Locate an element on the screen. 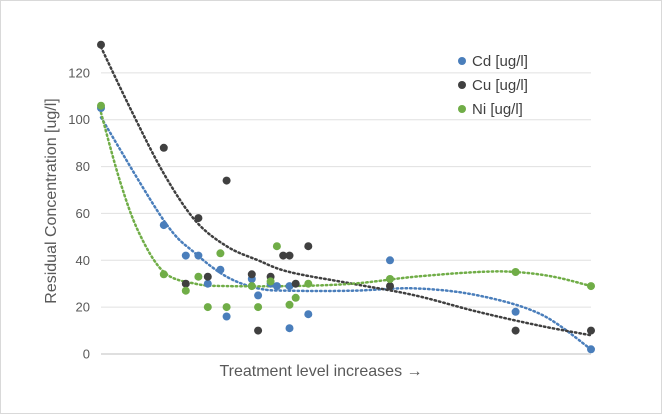  legend-marker-cu is located at coordinates (462, 85).